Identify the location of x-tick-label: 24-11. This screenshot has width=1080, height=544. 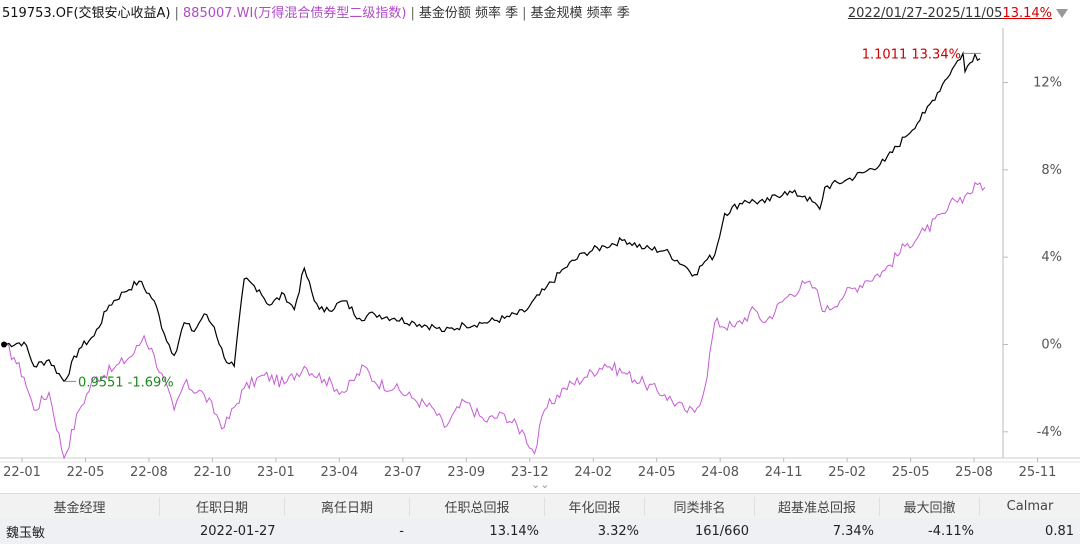
(784, 471).